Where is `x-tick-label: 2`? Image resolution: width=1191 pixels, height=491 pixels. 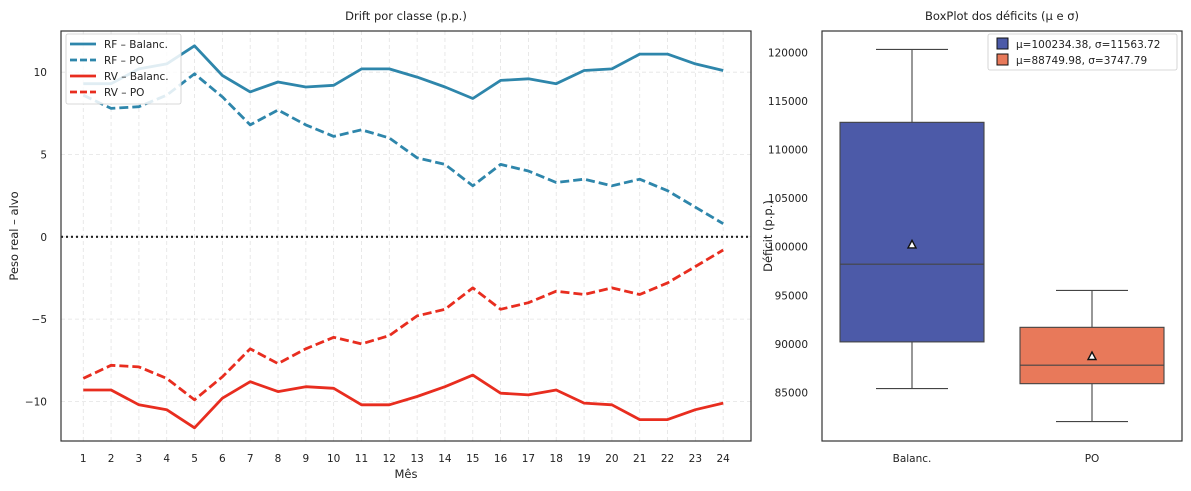
x-tick-label: 2 is located at coordinates (111, 459).